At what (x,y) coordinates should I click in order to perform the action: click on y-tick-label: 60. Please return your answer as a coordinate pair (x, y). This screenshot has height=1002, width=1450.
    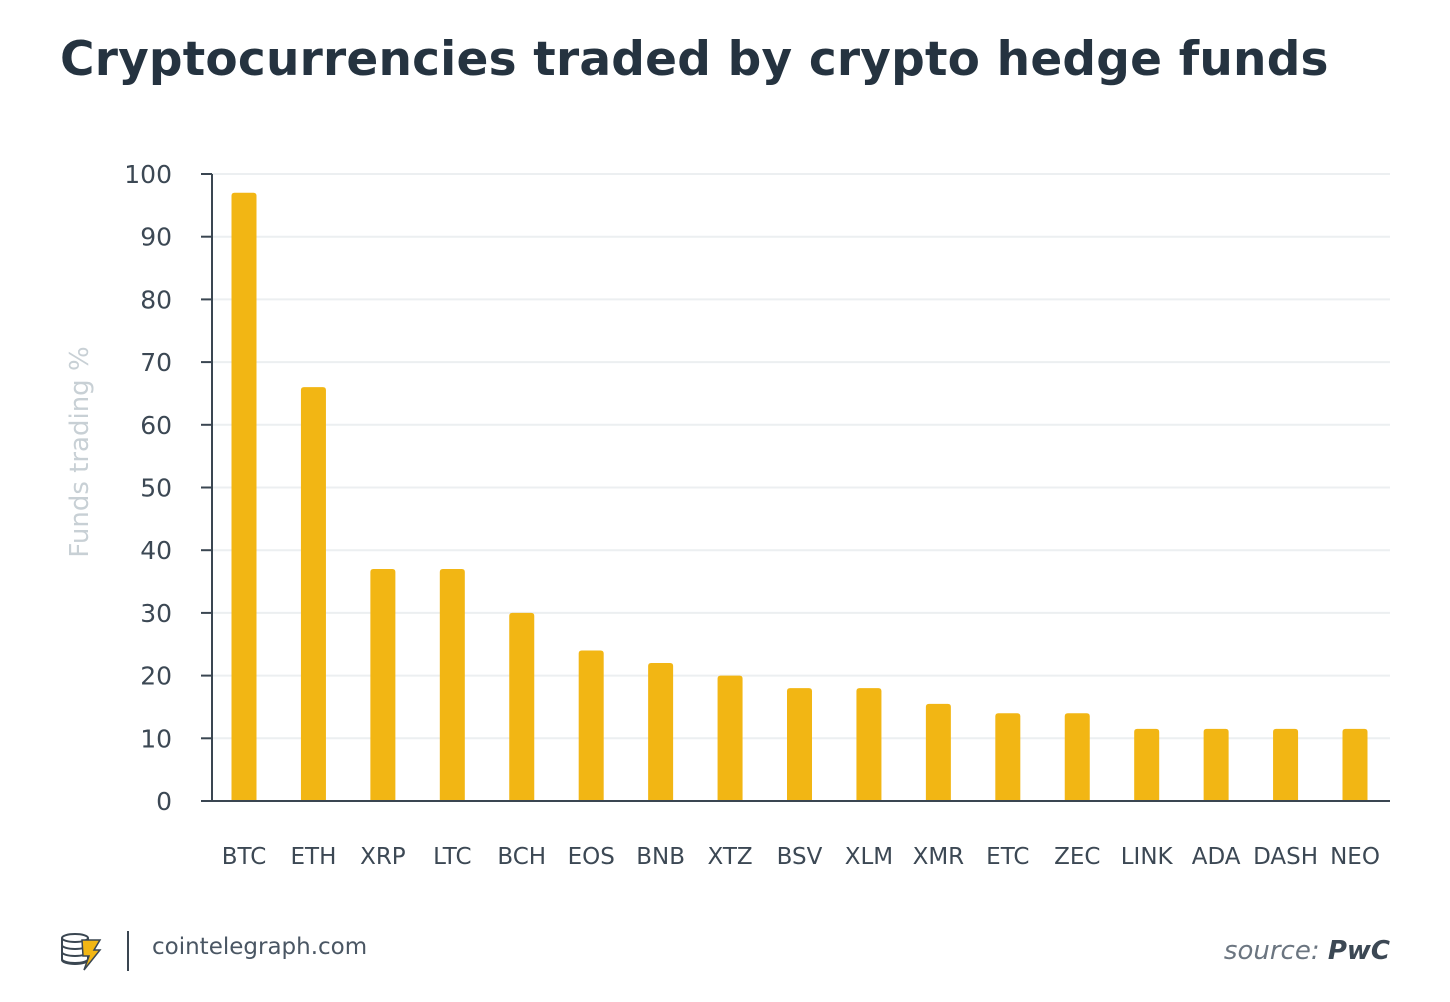
    Looking at the image, I should click on (156, 425).